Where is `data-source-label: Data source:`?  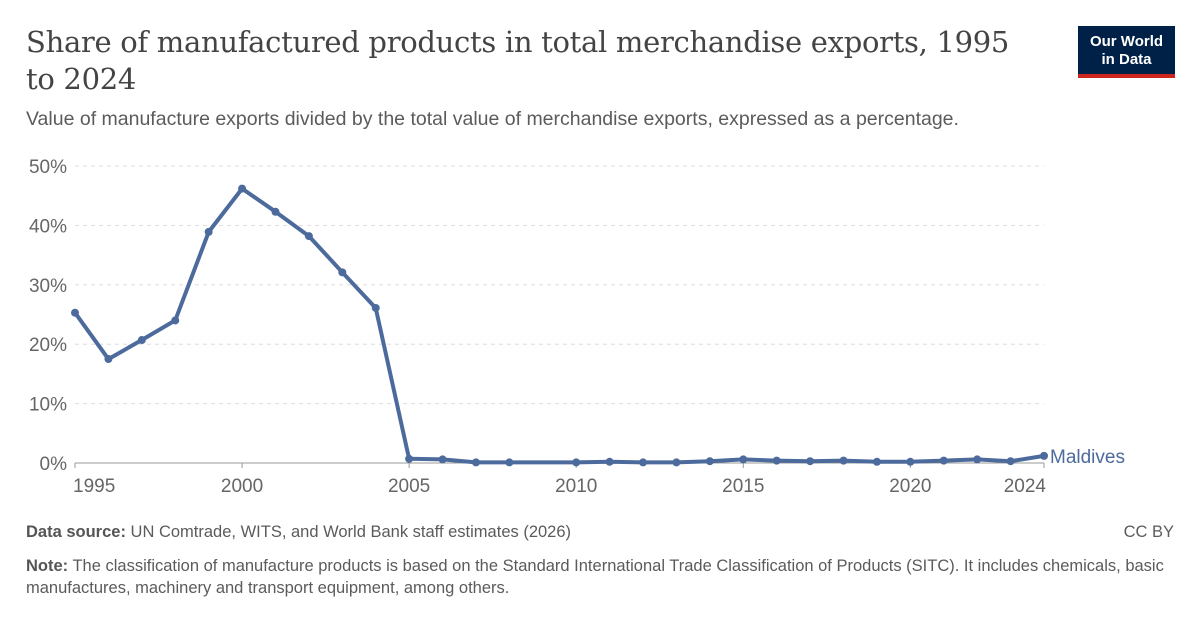 data-source-label: Data source: is located at coordinates (76, 532).